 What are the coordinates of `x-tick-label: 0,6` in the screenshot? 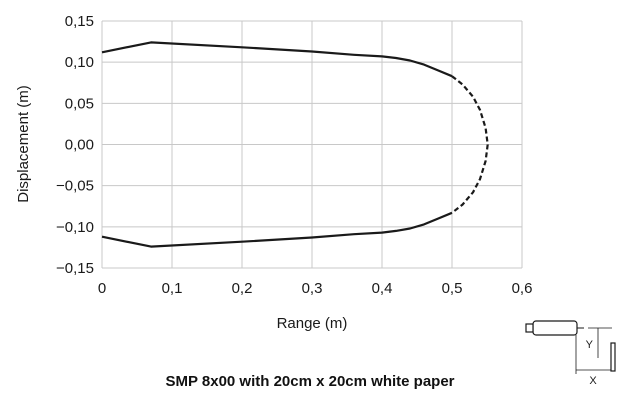 It's located at (522, 288).